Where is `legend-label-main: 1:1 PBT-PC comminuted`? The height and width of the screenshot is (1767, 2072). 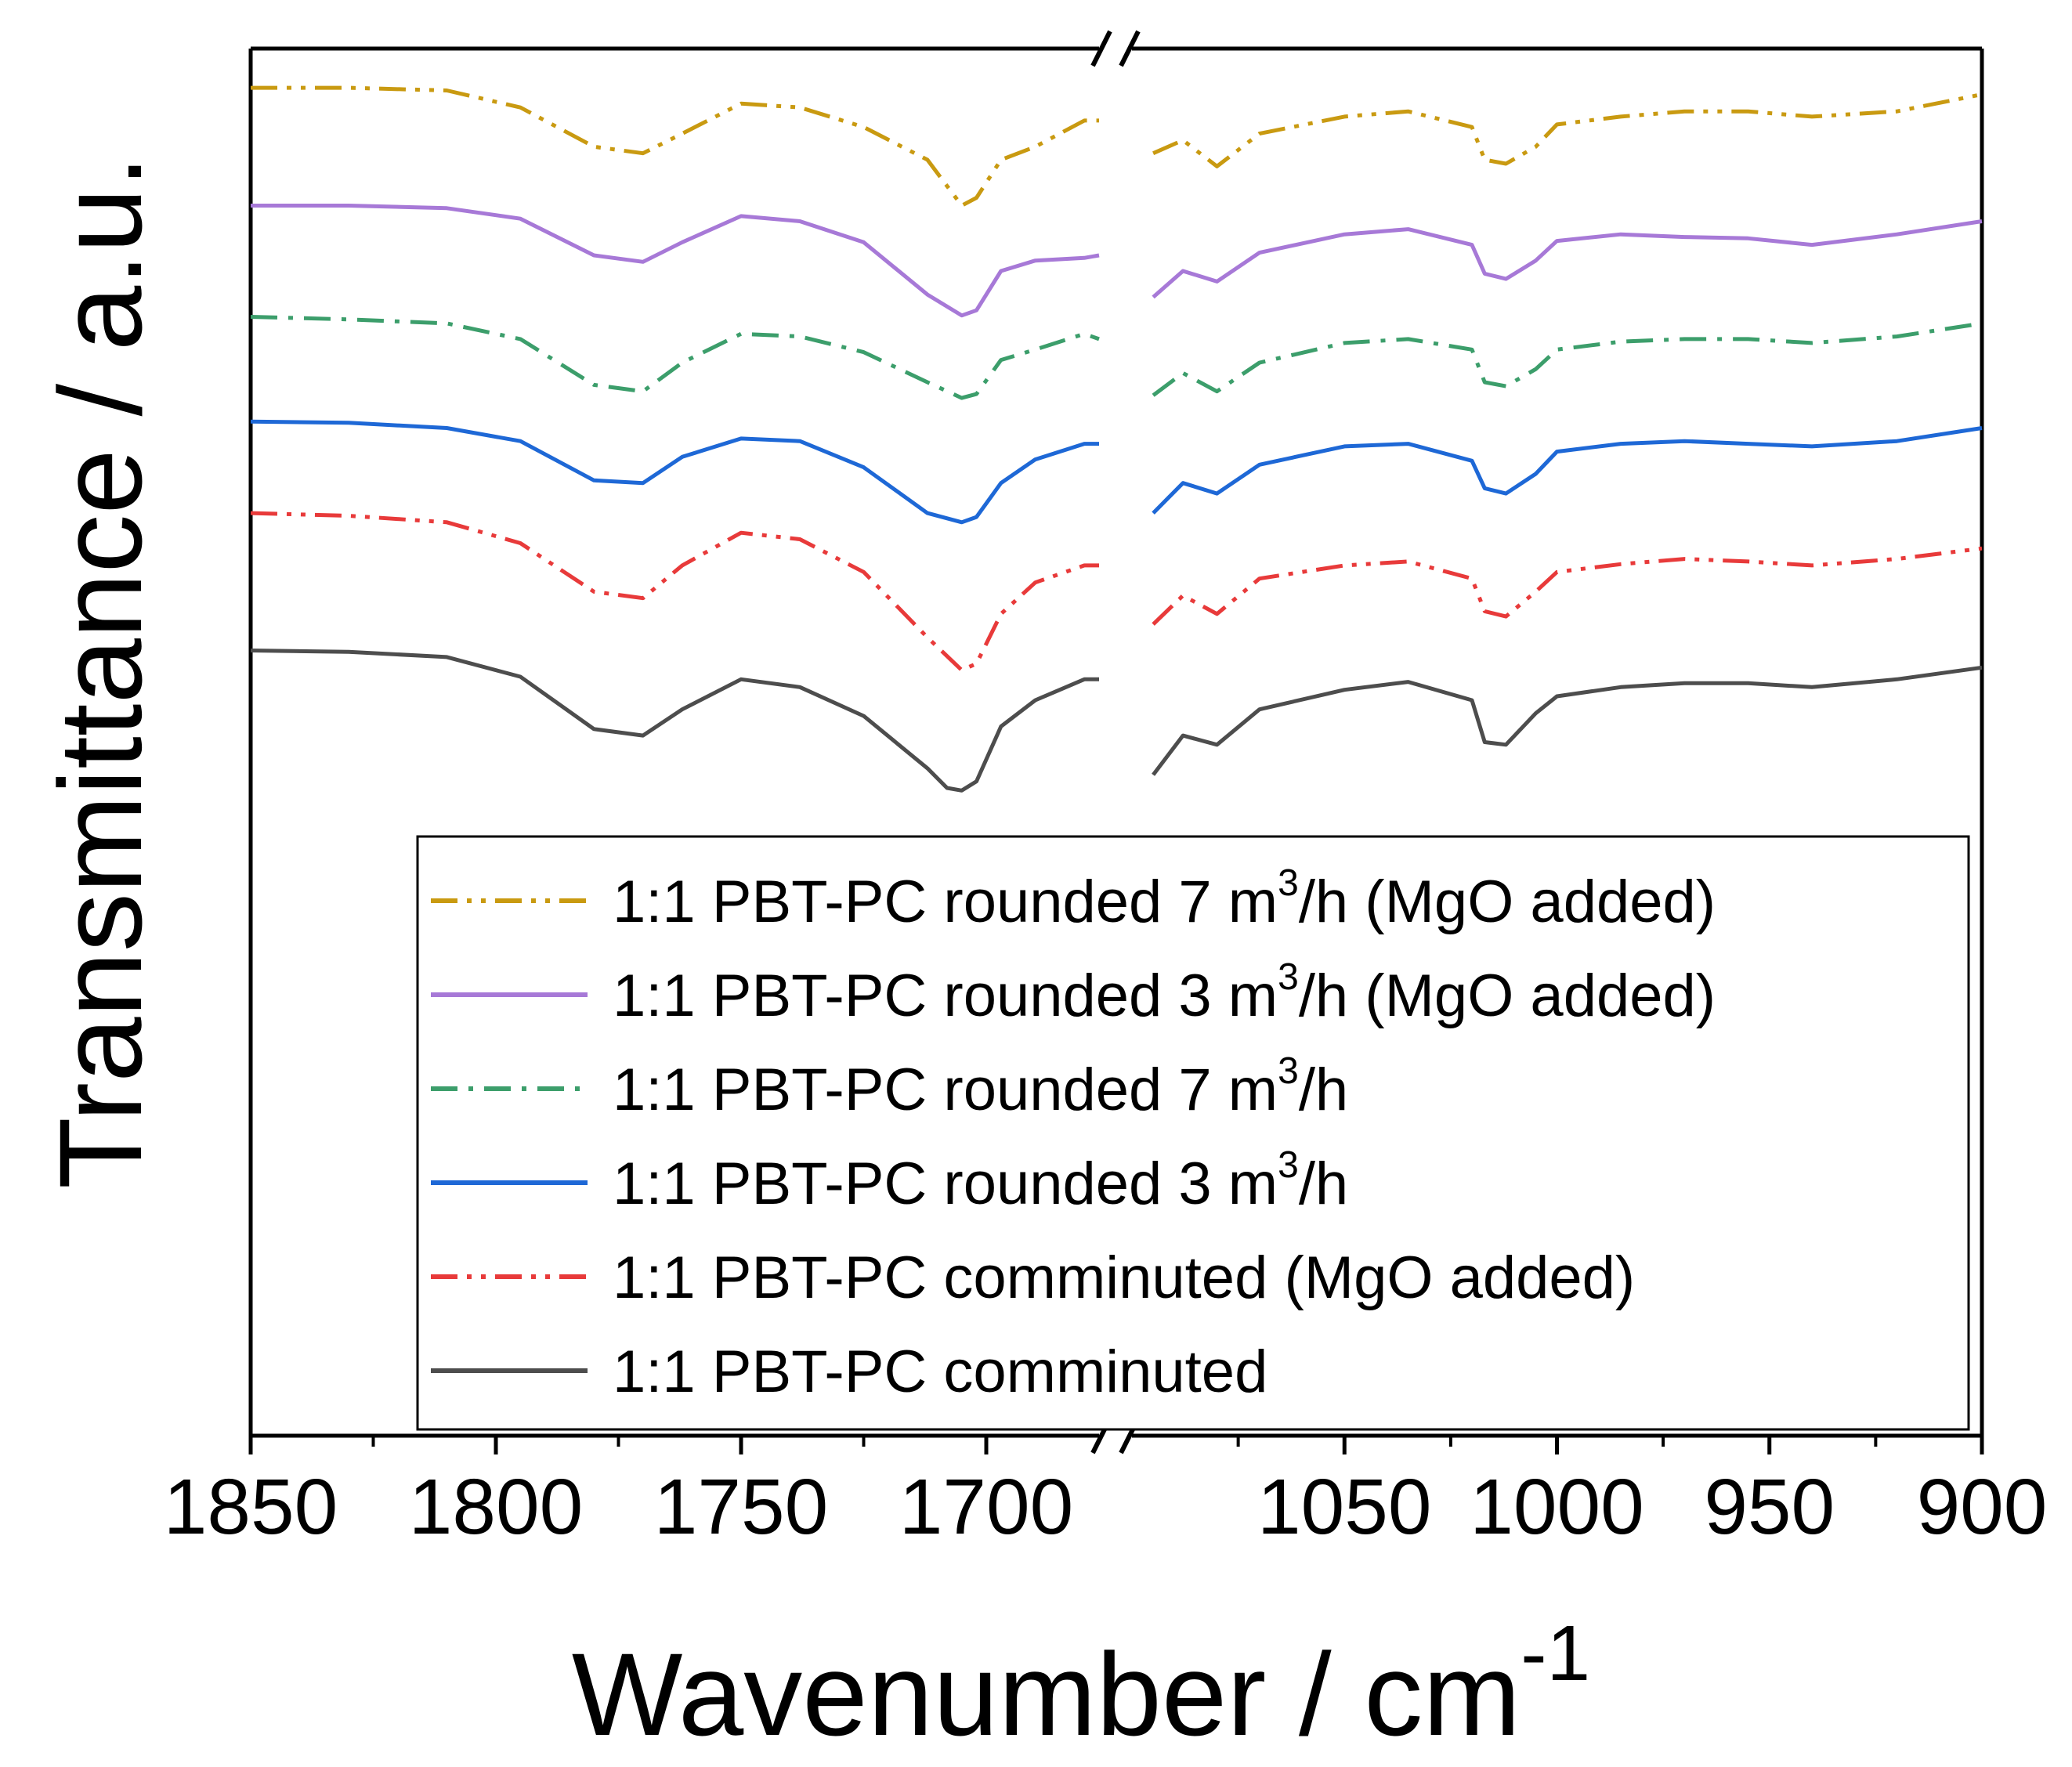
legend-label-main: 1:1 PBT-PC comminuted is located at coordinates (940, 1372).